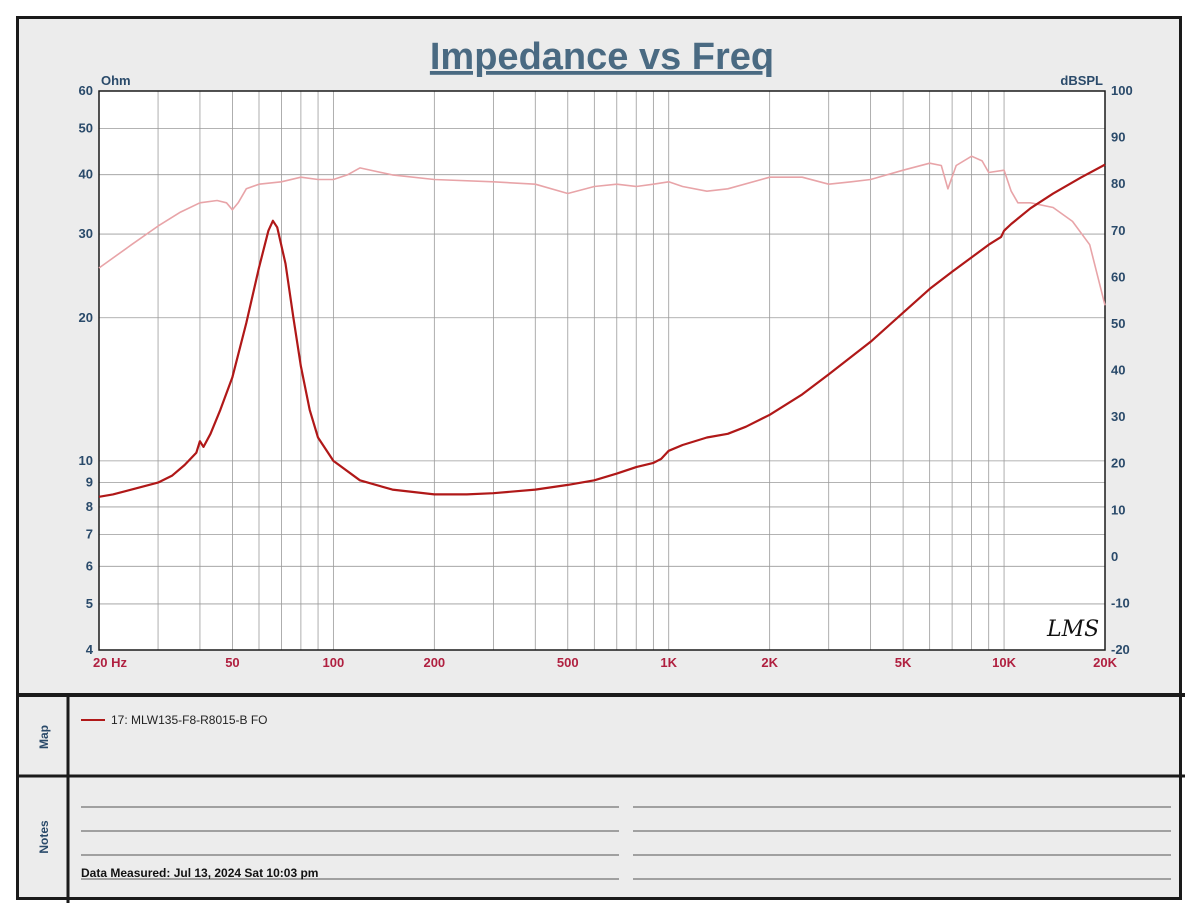 The image size is (1200, 903). I want to click on right-axis-unit: dBSPL, so click(1081, 80).